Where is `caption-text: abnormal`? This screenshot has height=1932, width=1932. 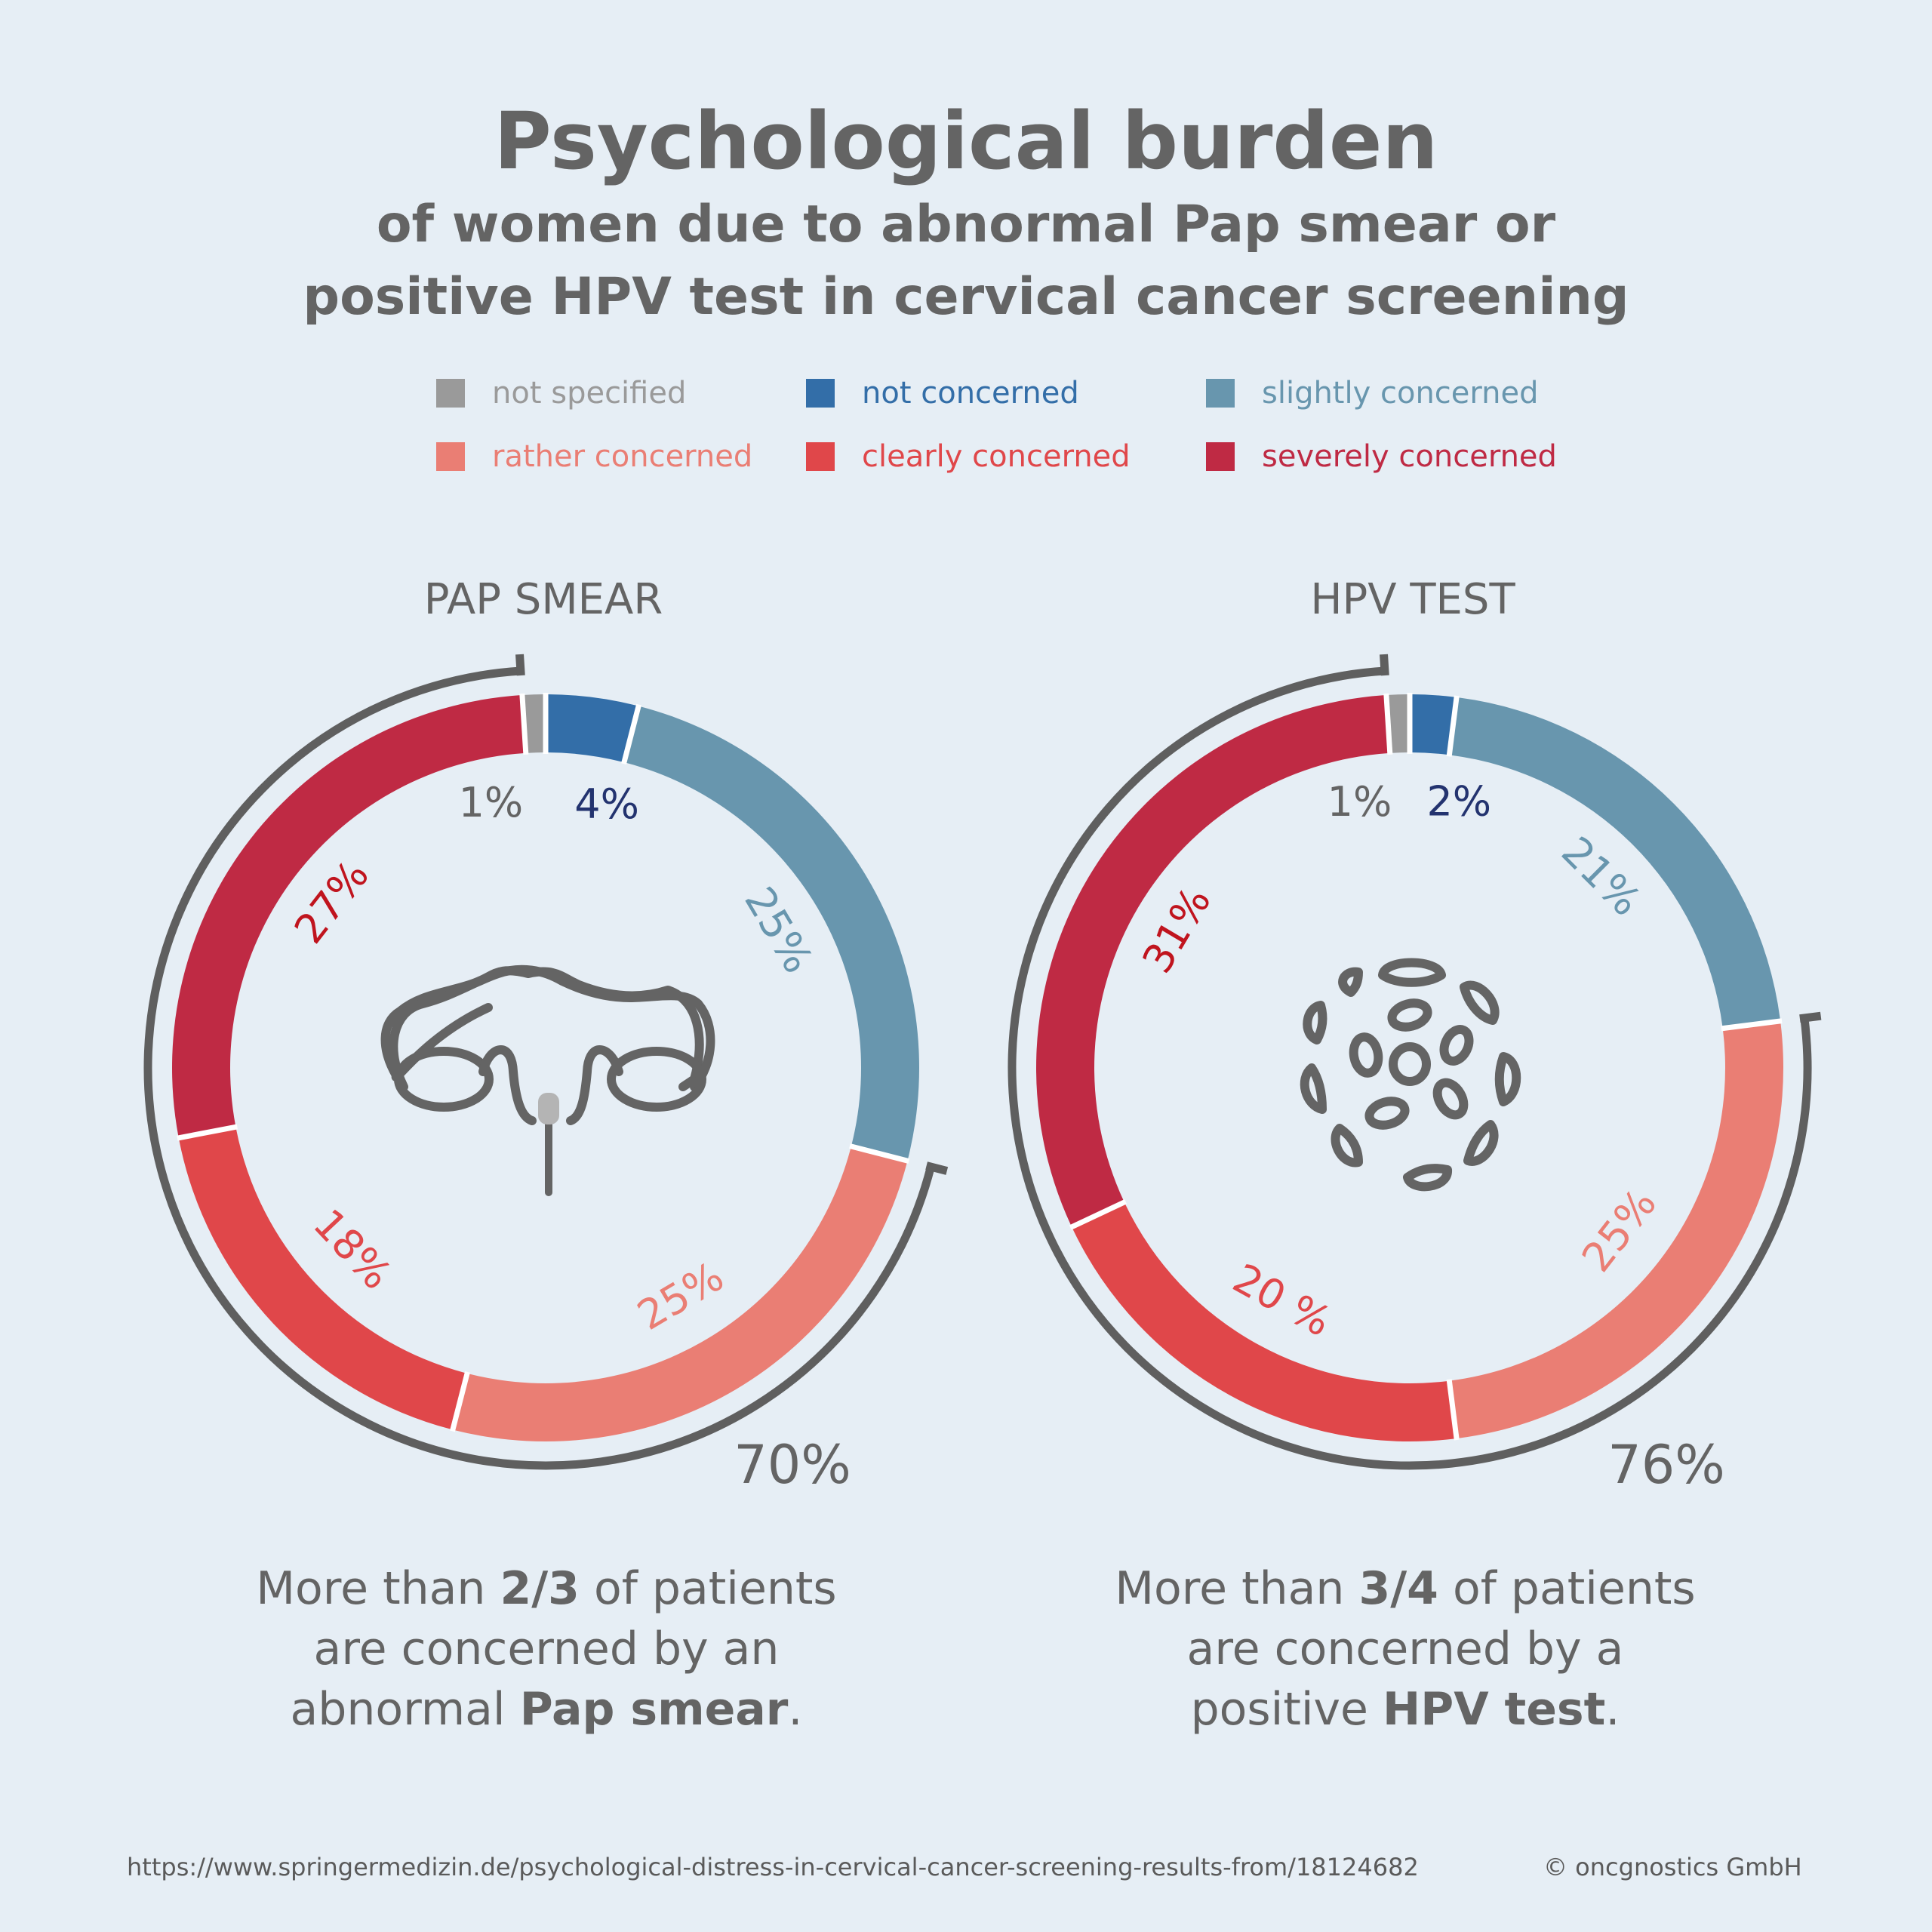 caption-text: abnormal is located at coordinates (405, 1709).